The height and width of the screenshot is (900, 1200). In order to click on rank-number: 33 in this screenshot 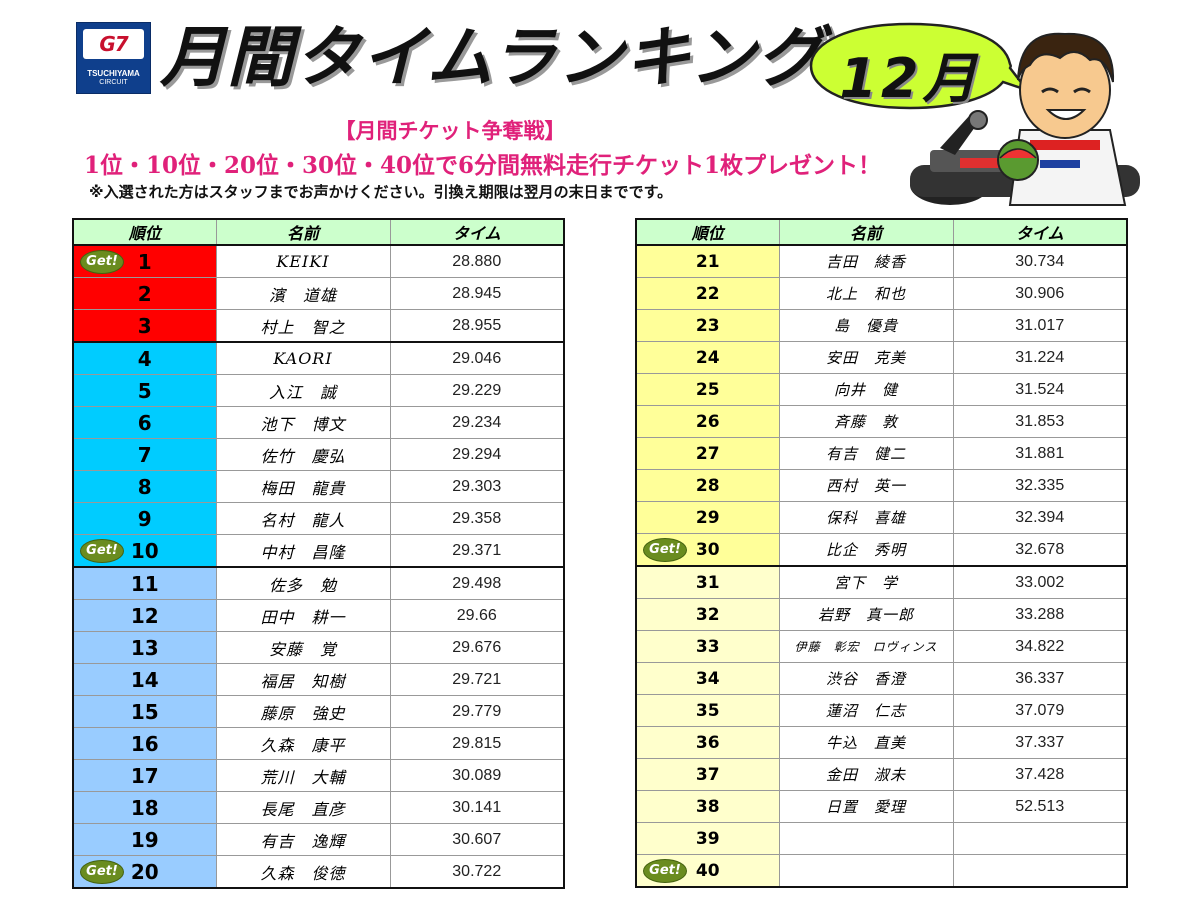, I will do `click(707, 646)`.